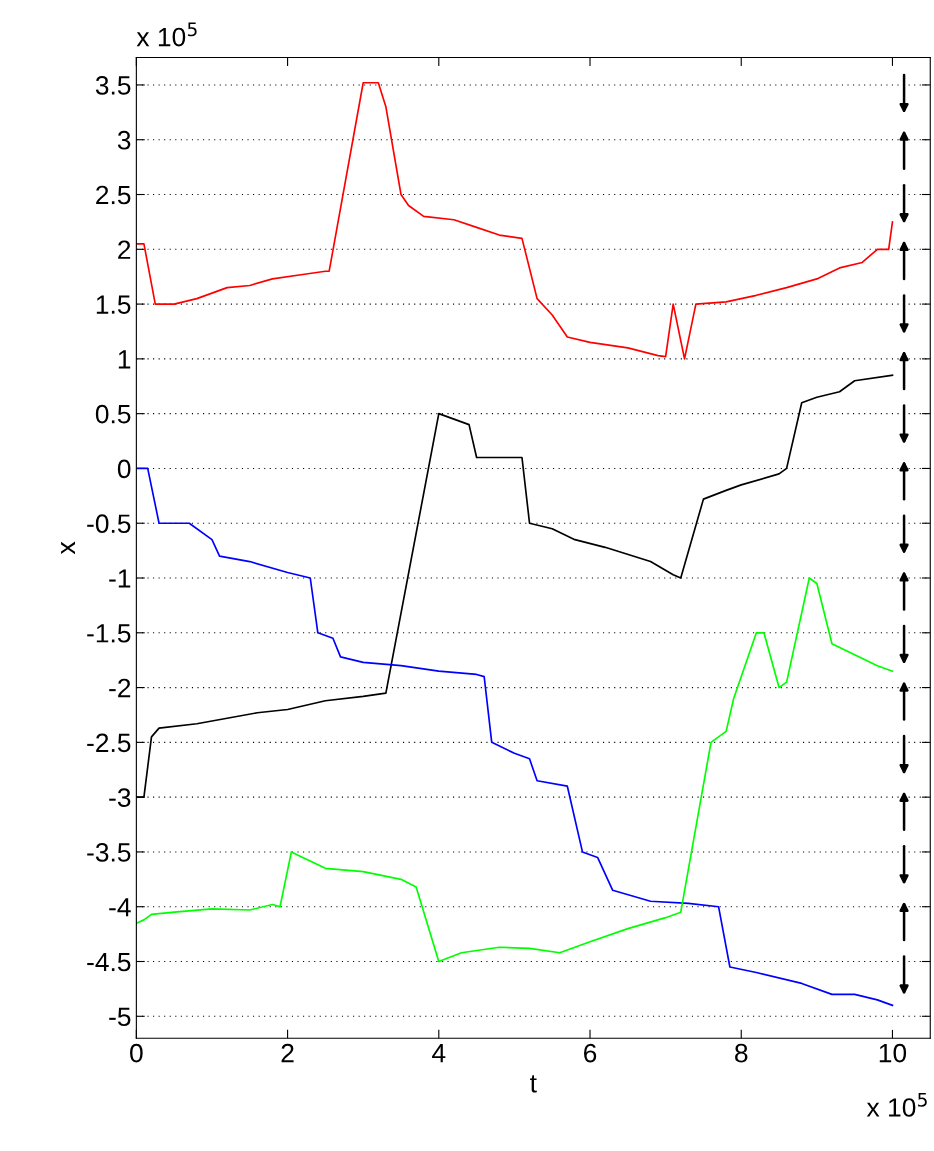 Image resolution: width=934 pixels, height=1151 pixels. Describe the element at coordinates (120, 1017) in the screenshot. I see `y-tick-label: -5` at that location.